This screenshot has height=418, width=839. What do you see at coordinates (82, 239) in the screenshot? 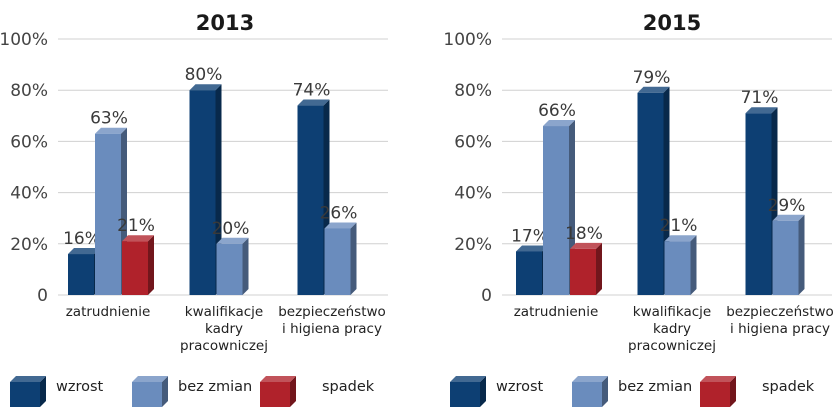
I see `data-label: 16%` at bounding box center [82, 239].